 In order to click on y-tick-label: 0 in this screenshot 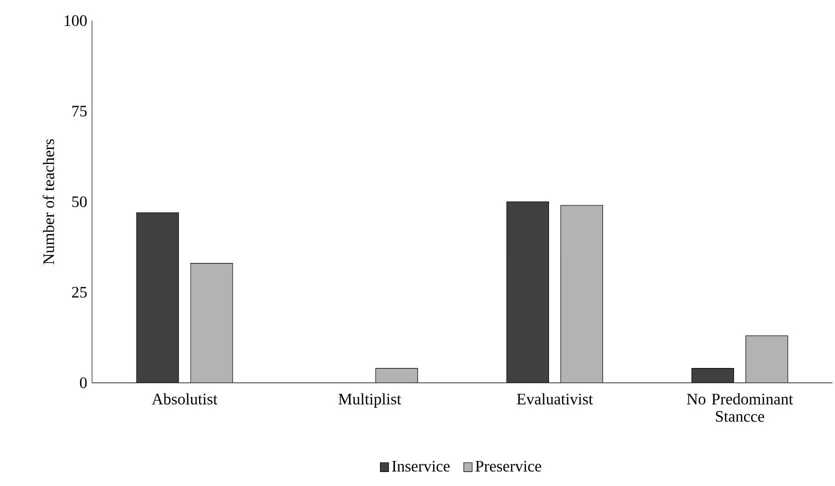, I will do `click(83, 383)`.